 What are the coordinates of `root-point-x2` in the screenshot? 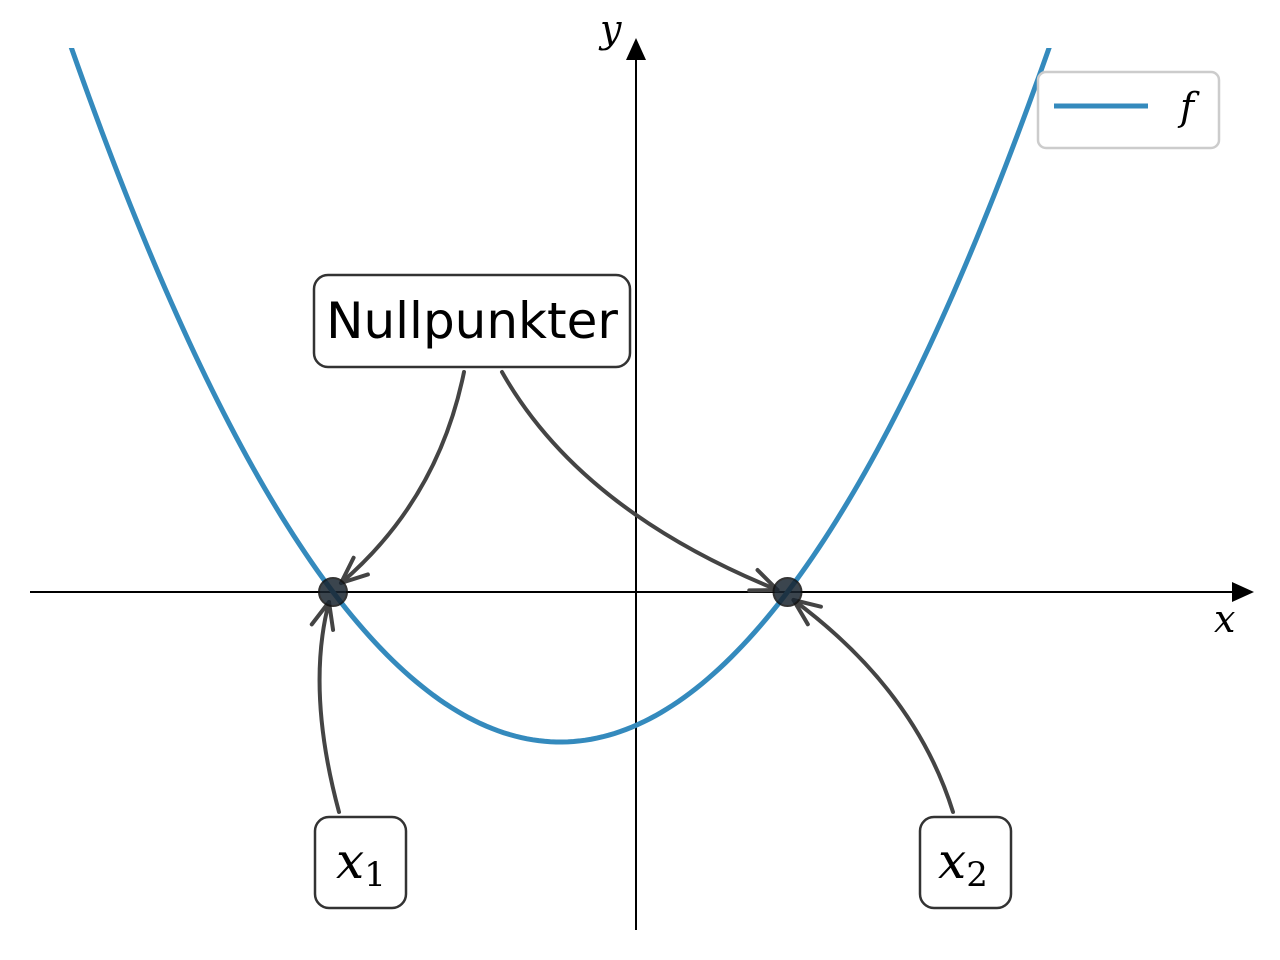 It's located at (787, 592).